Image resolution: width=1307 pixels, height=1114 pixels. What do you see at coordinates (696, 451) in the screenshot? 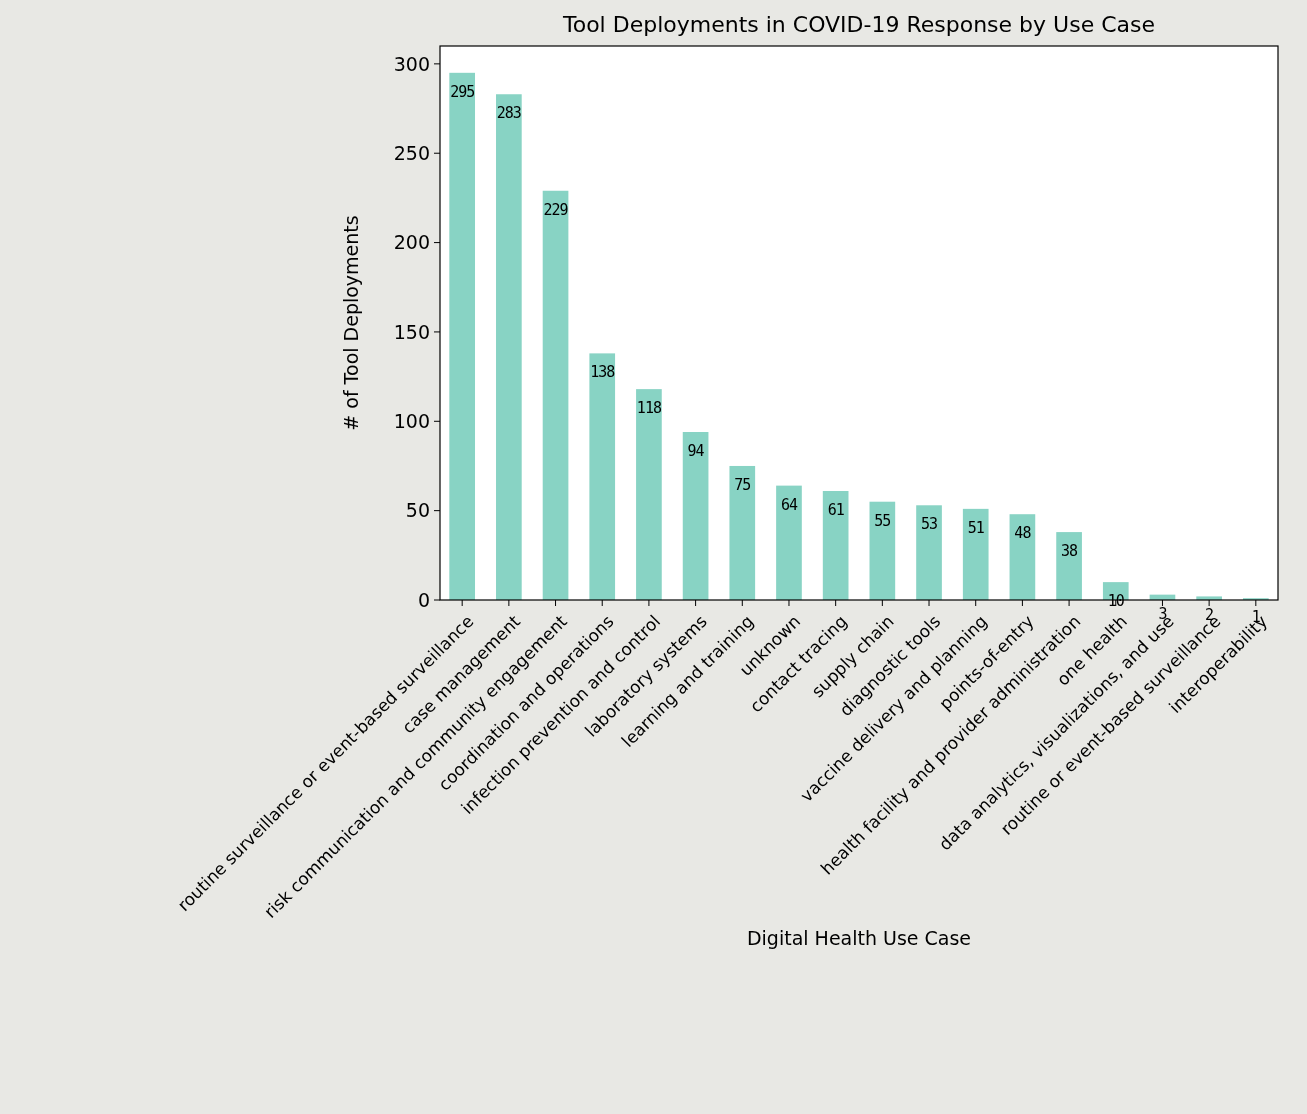
I see `data-label: 94` at bounding box center [696, 451].